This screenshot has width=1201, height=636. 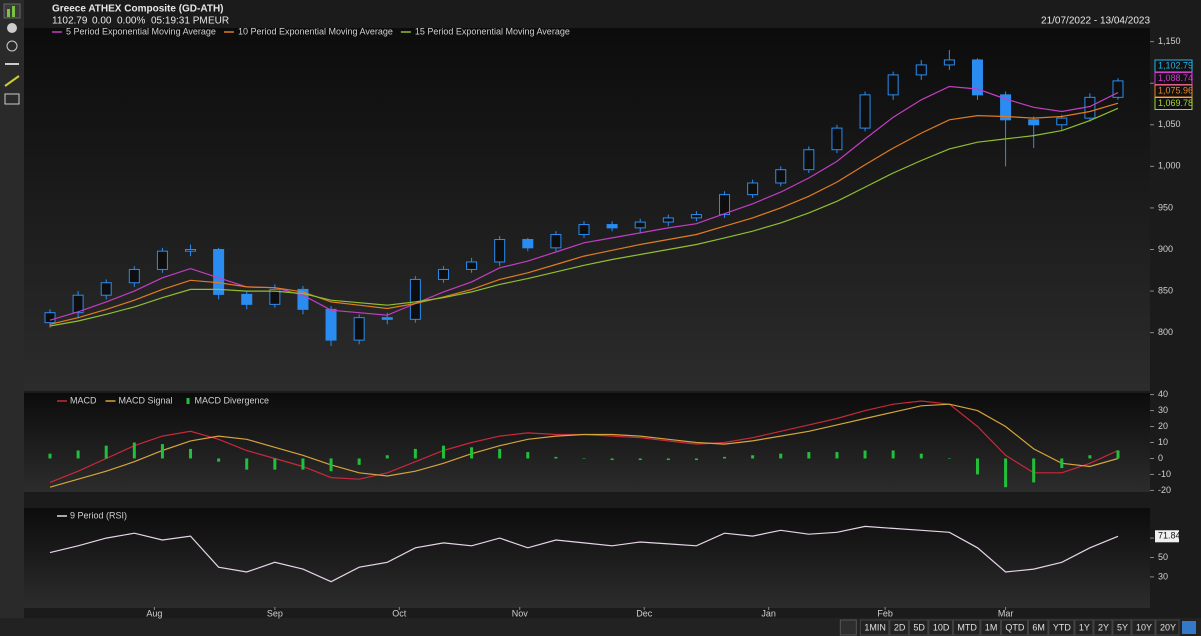 I want to click on range-button: 1Y, so click(x=1084, y=627).